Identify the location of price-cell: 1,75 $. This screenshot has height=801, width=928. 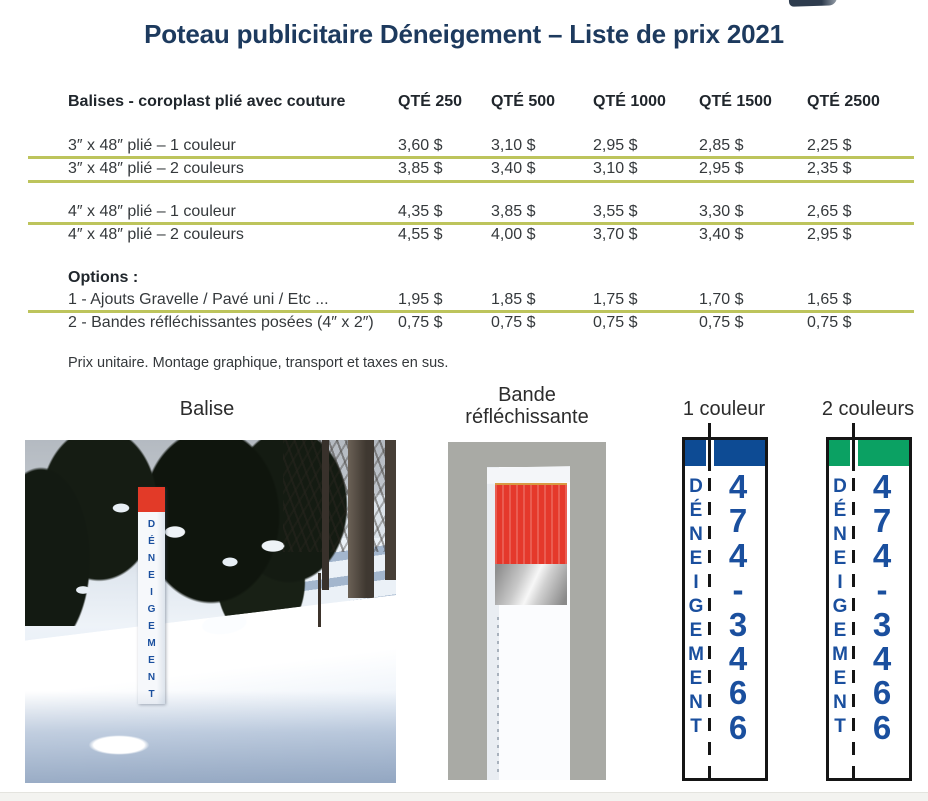
(615, 299).